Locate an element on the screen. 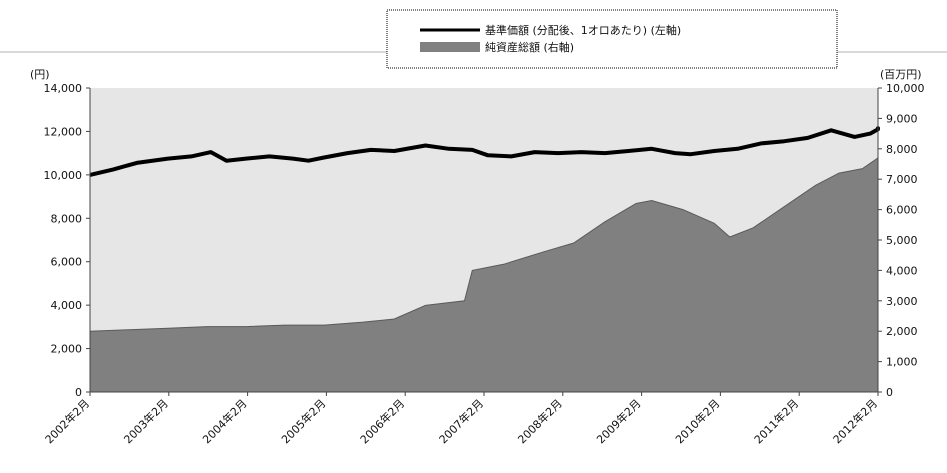 The image size is (947, 473). left-axis-ticks: 0 2,000 4,000 6,000 8,000 10,000 12,000 14,000 is located at coordinates (67, 240).